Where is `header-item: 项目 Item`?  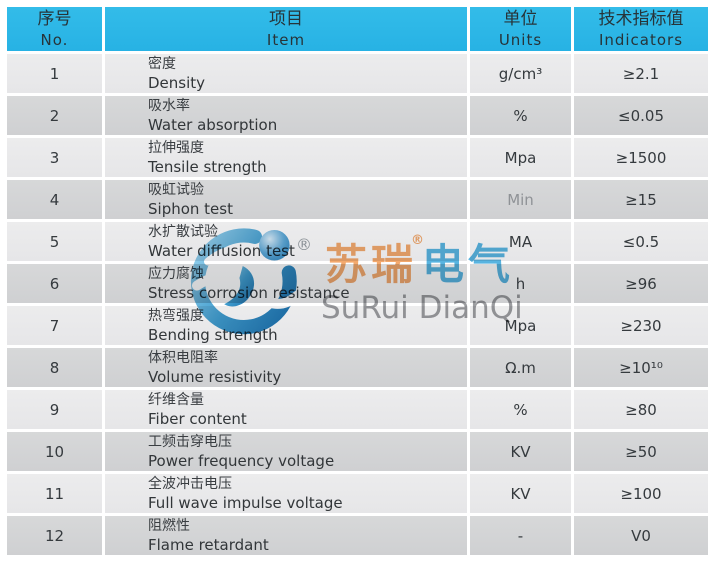 header-item: 项目 Item is located at coordinates (286, 29).